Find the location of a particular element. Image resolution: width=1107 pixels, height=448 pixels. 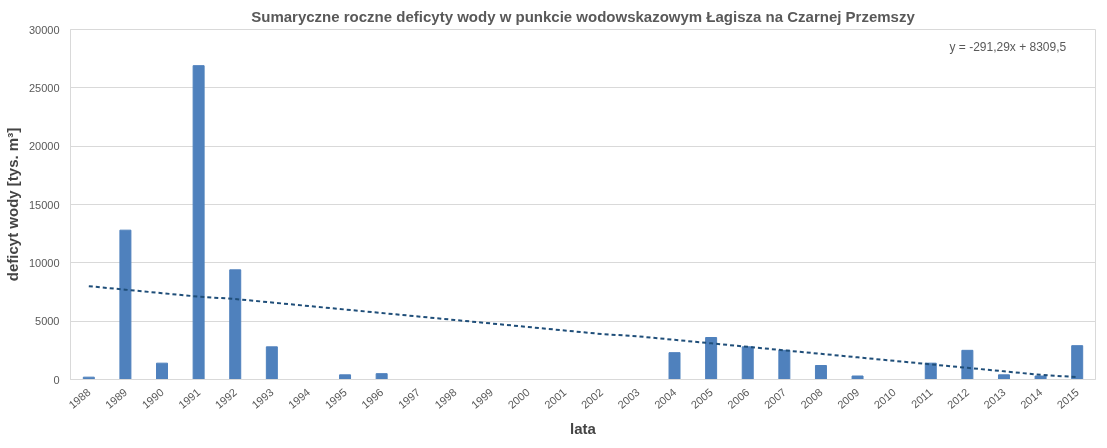

y-tick-label: 15000 is located at coordinates (44, 204).